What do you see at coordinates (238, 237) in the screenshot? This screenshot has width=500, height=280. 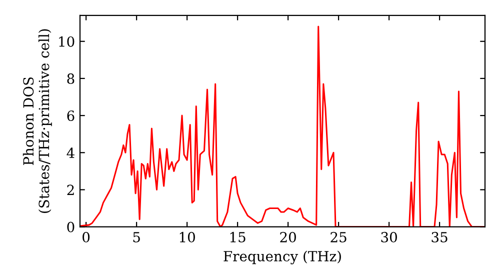 I see `x-tick-label: 15` at bounding box center [238, 237].